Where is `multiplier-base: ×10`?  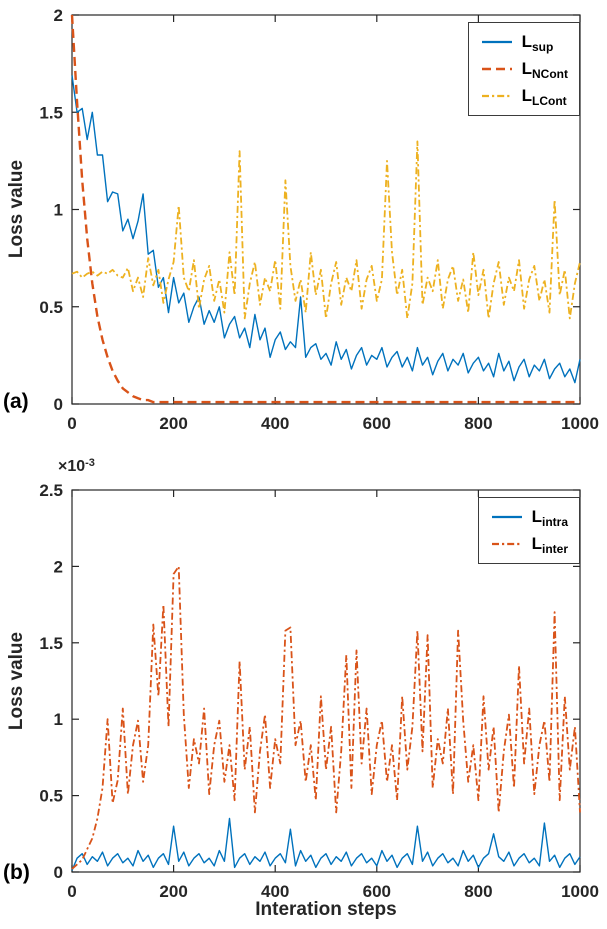
multiplier-base: ×10 is located at coordinates (72, 466).